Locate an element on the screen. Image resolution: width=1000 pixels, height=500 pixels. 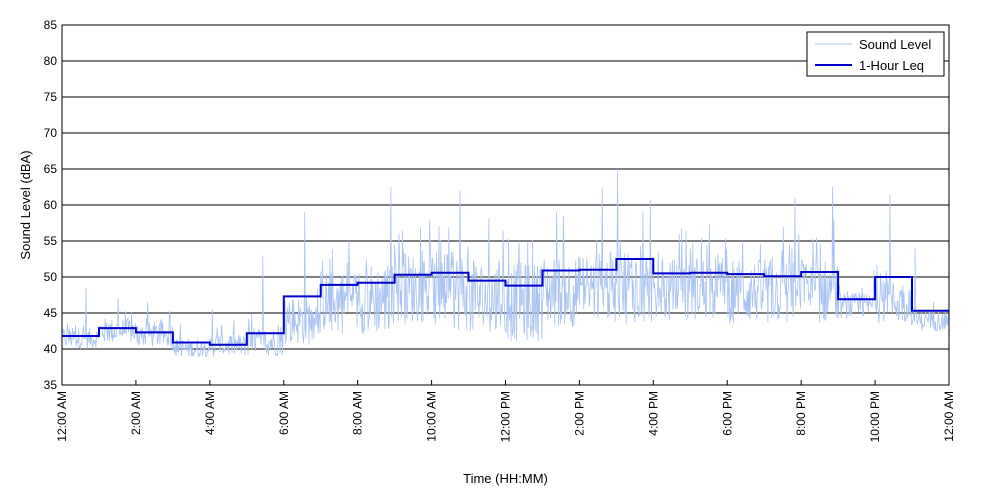
y-tick-label: 60 is located at coordinates (51, 205).